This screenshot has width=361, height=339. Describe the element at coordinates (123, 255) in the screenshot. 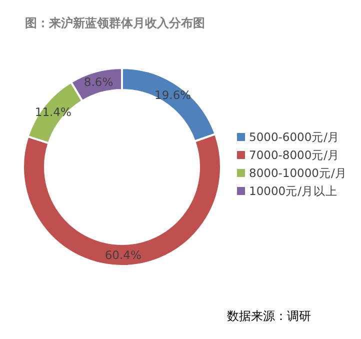

I see `data-label: 60.4%` at that location.